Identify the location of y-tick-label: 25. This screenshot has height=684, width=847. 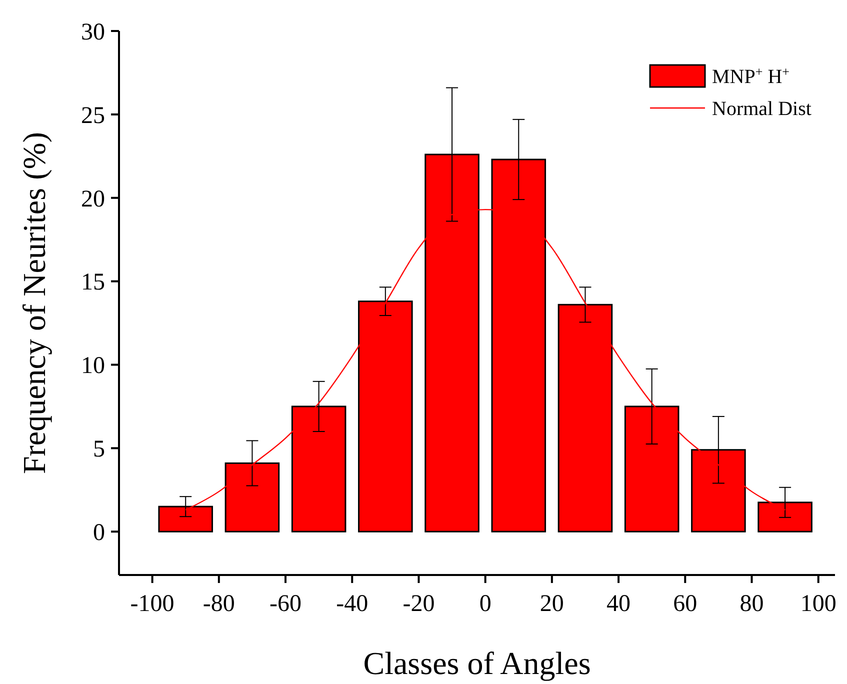
(93, 115).